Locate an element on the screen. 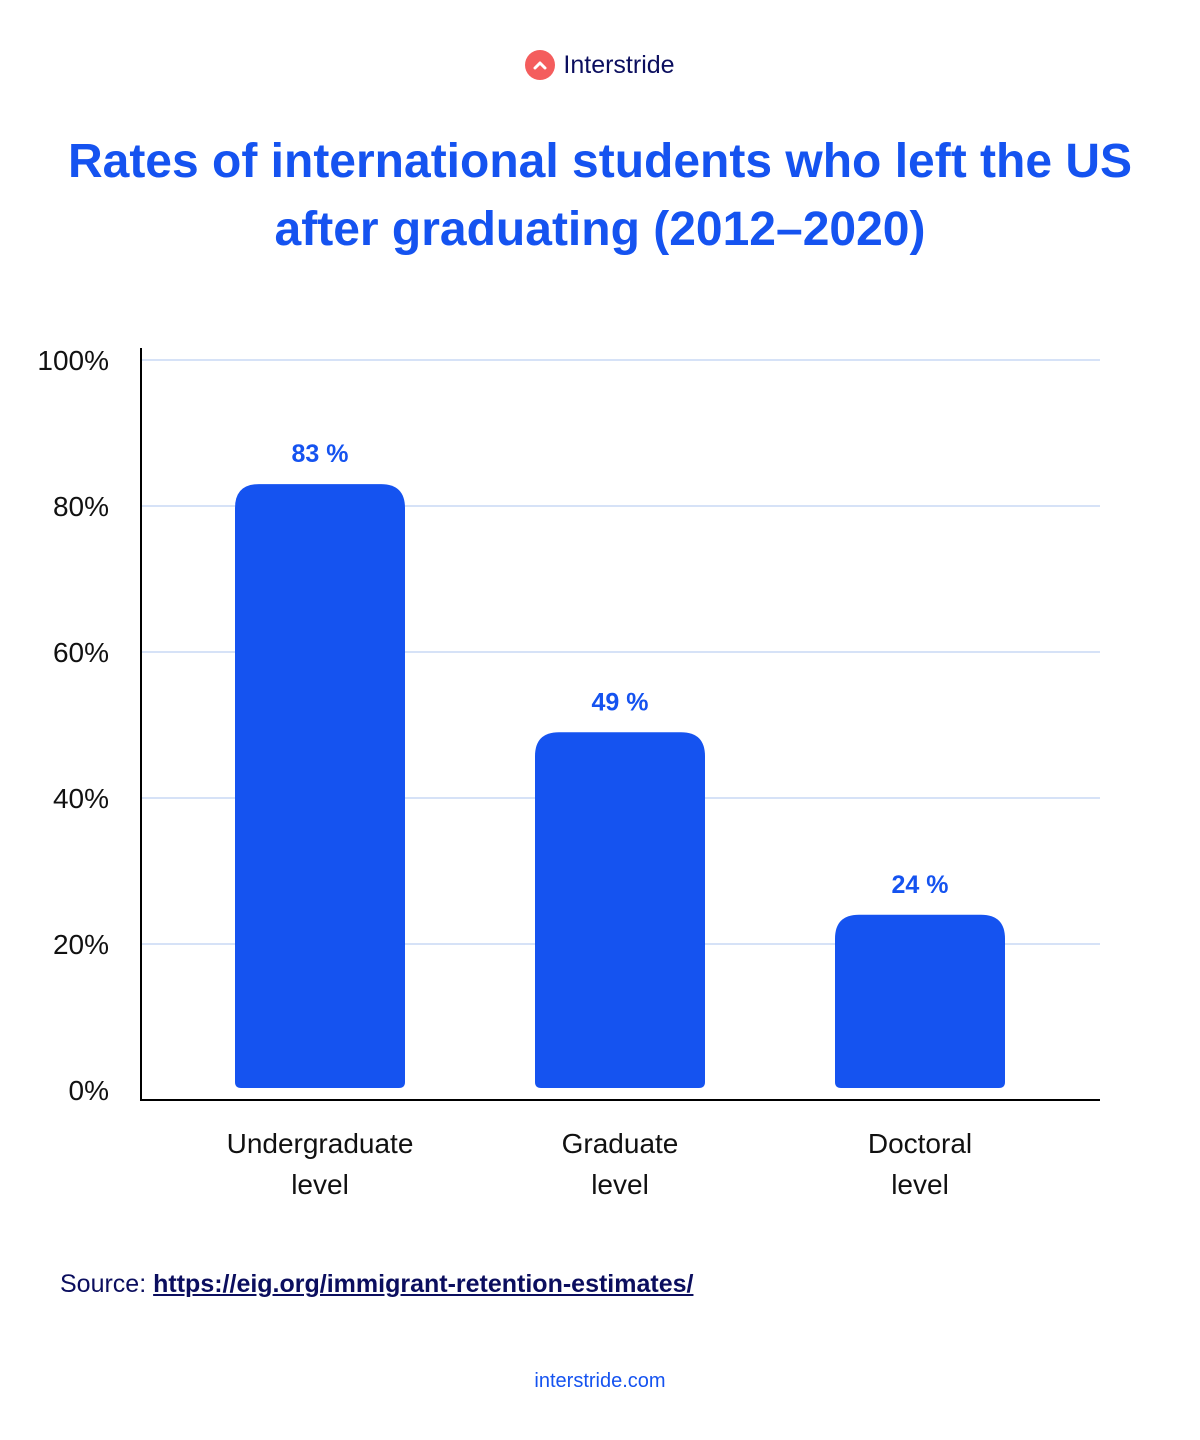 This screenshot has height=1440, width=1200. data-label: 24 % is located at coordinates (920, 885).